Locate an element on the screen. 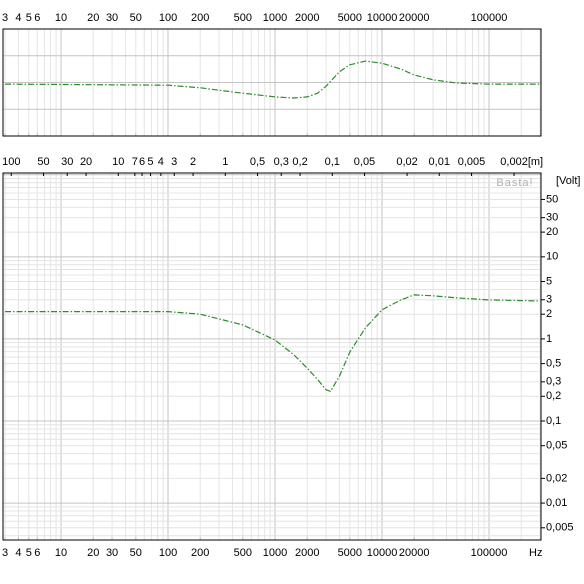  x2-tick-label: 2 is located at coordinates (193, 162).